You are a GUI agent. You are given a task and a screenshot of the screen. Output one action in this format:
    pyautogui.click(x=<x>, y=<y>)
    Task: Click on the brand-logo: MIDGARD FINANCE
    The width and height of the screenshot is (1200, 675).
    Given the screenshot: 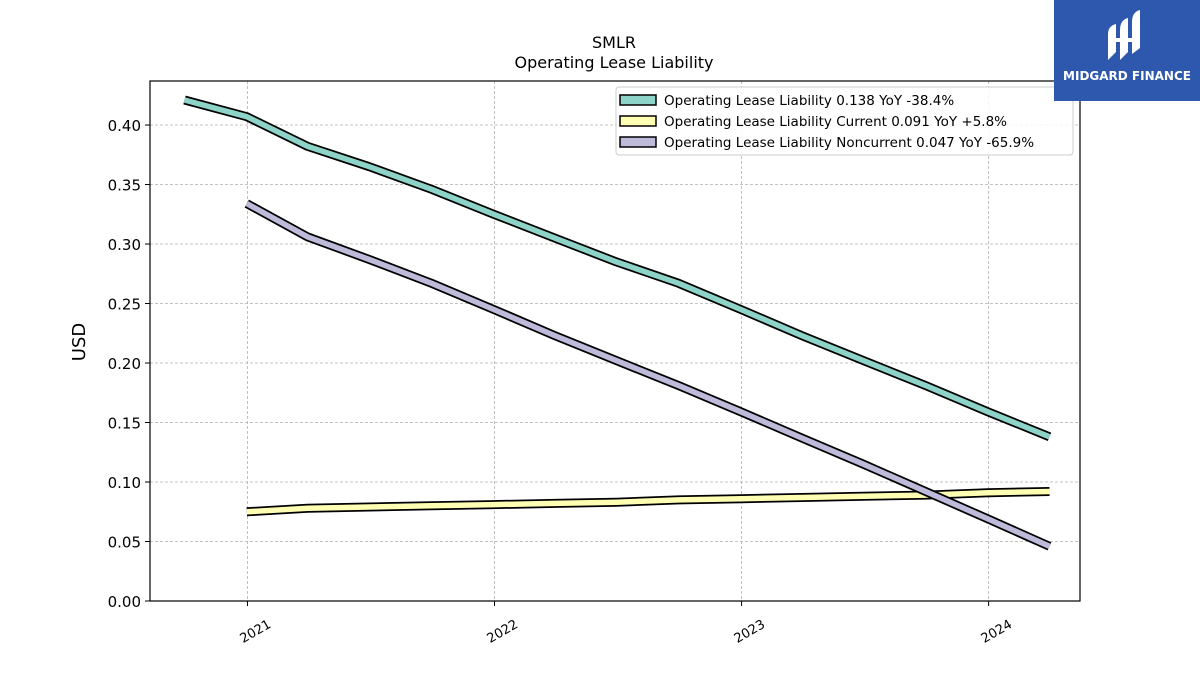 What is the action you would take?
    pyautogui.click(x=1127, y=50)
    